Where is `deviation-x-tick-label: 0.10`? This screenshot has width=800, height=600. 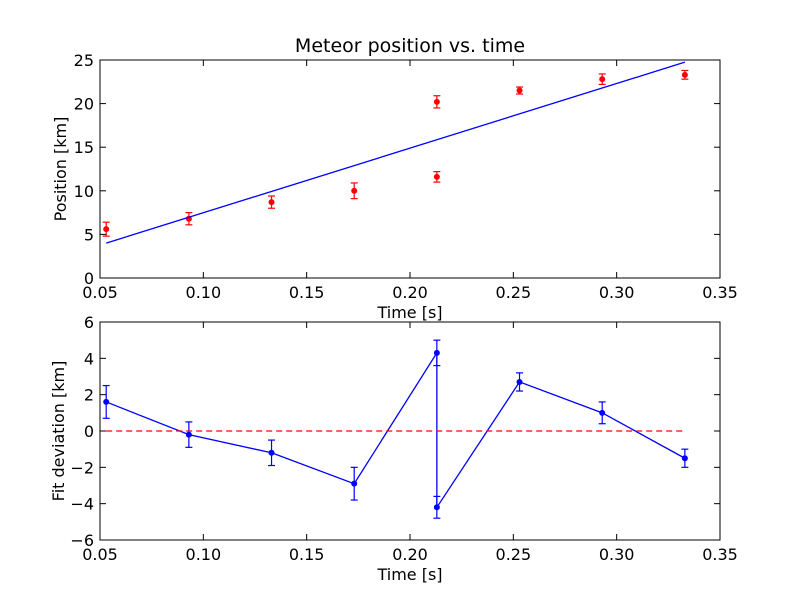
deviation-x-tick-label: 0.10 is located at coordinates (204, 554).